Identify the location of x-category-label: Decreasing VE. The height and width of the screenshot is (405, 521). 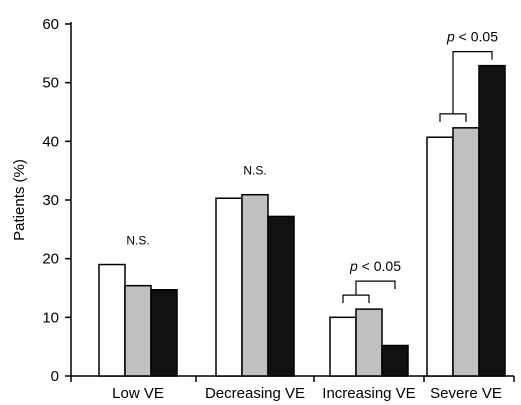
(255, 393).